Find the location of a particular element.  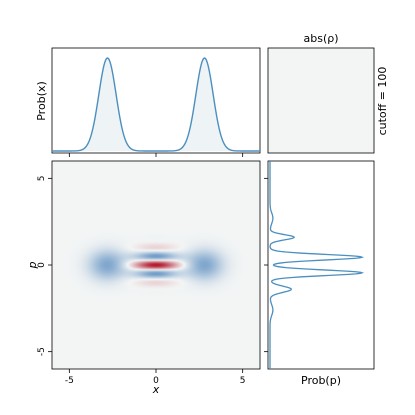

p-tick-label: 0 is located at coordinates (42, 265).